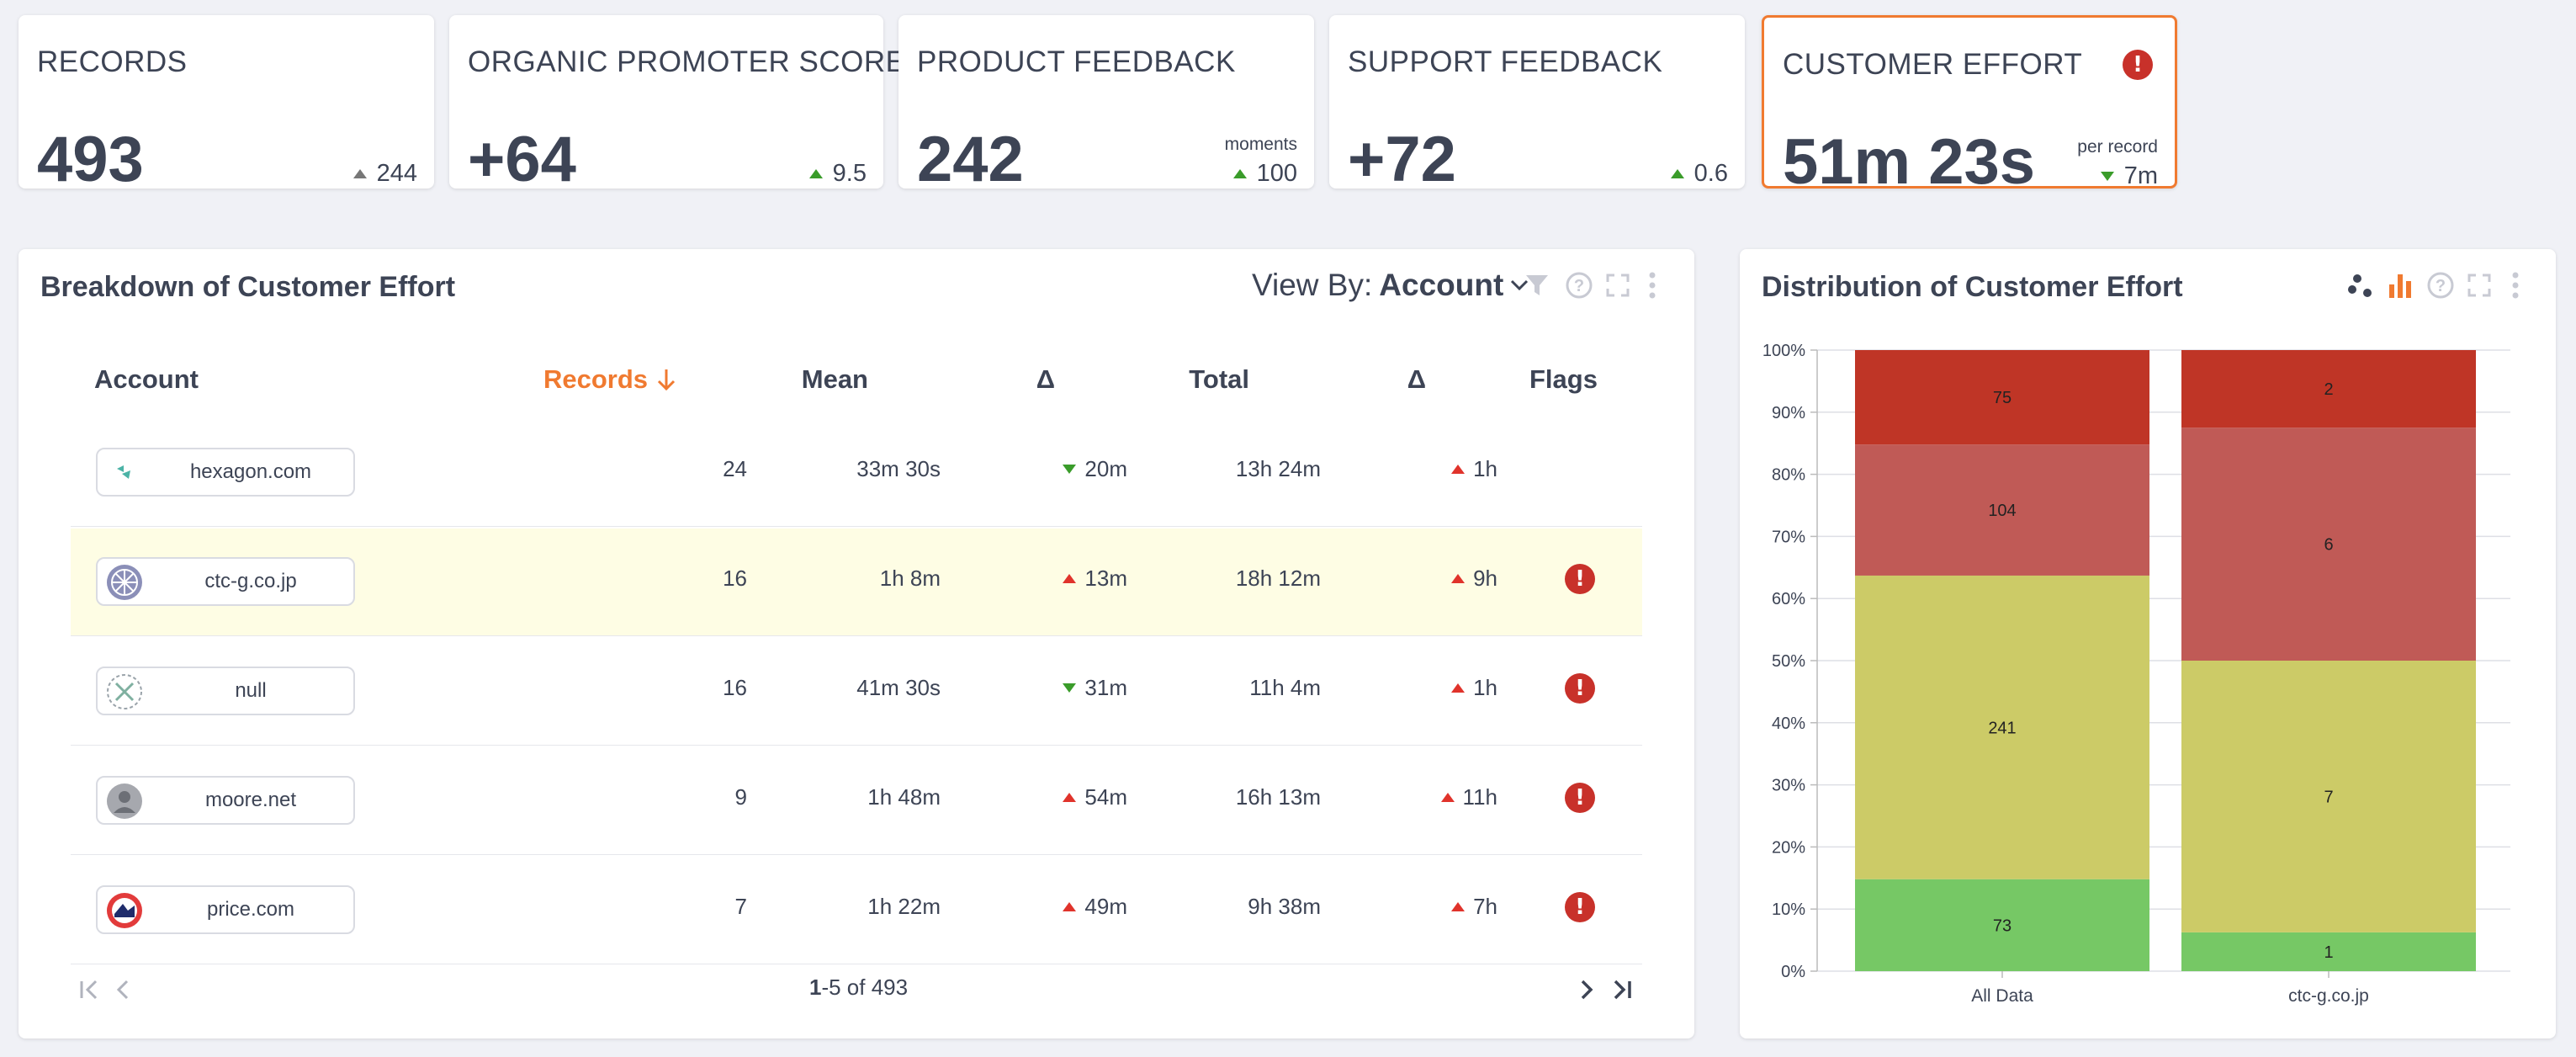 Image resolution: width=2576 pixels, height=1057 pixels. Describe the element at coordinates (124, 582) in the screenshot. I see `ctc-logo-icon` at that location.